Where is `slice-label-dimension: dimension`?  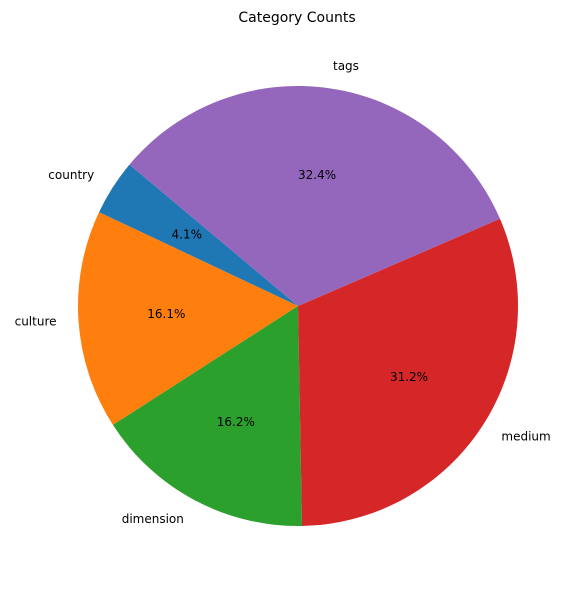
slice-label-dimension: dimension is located at coordinates (153, 519).